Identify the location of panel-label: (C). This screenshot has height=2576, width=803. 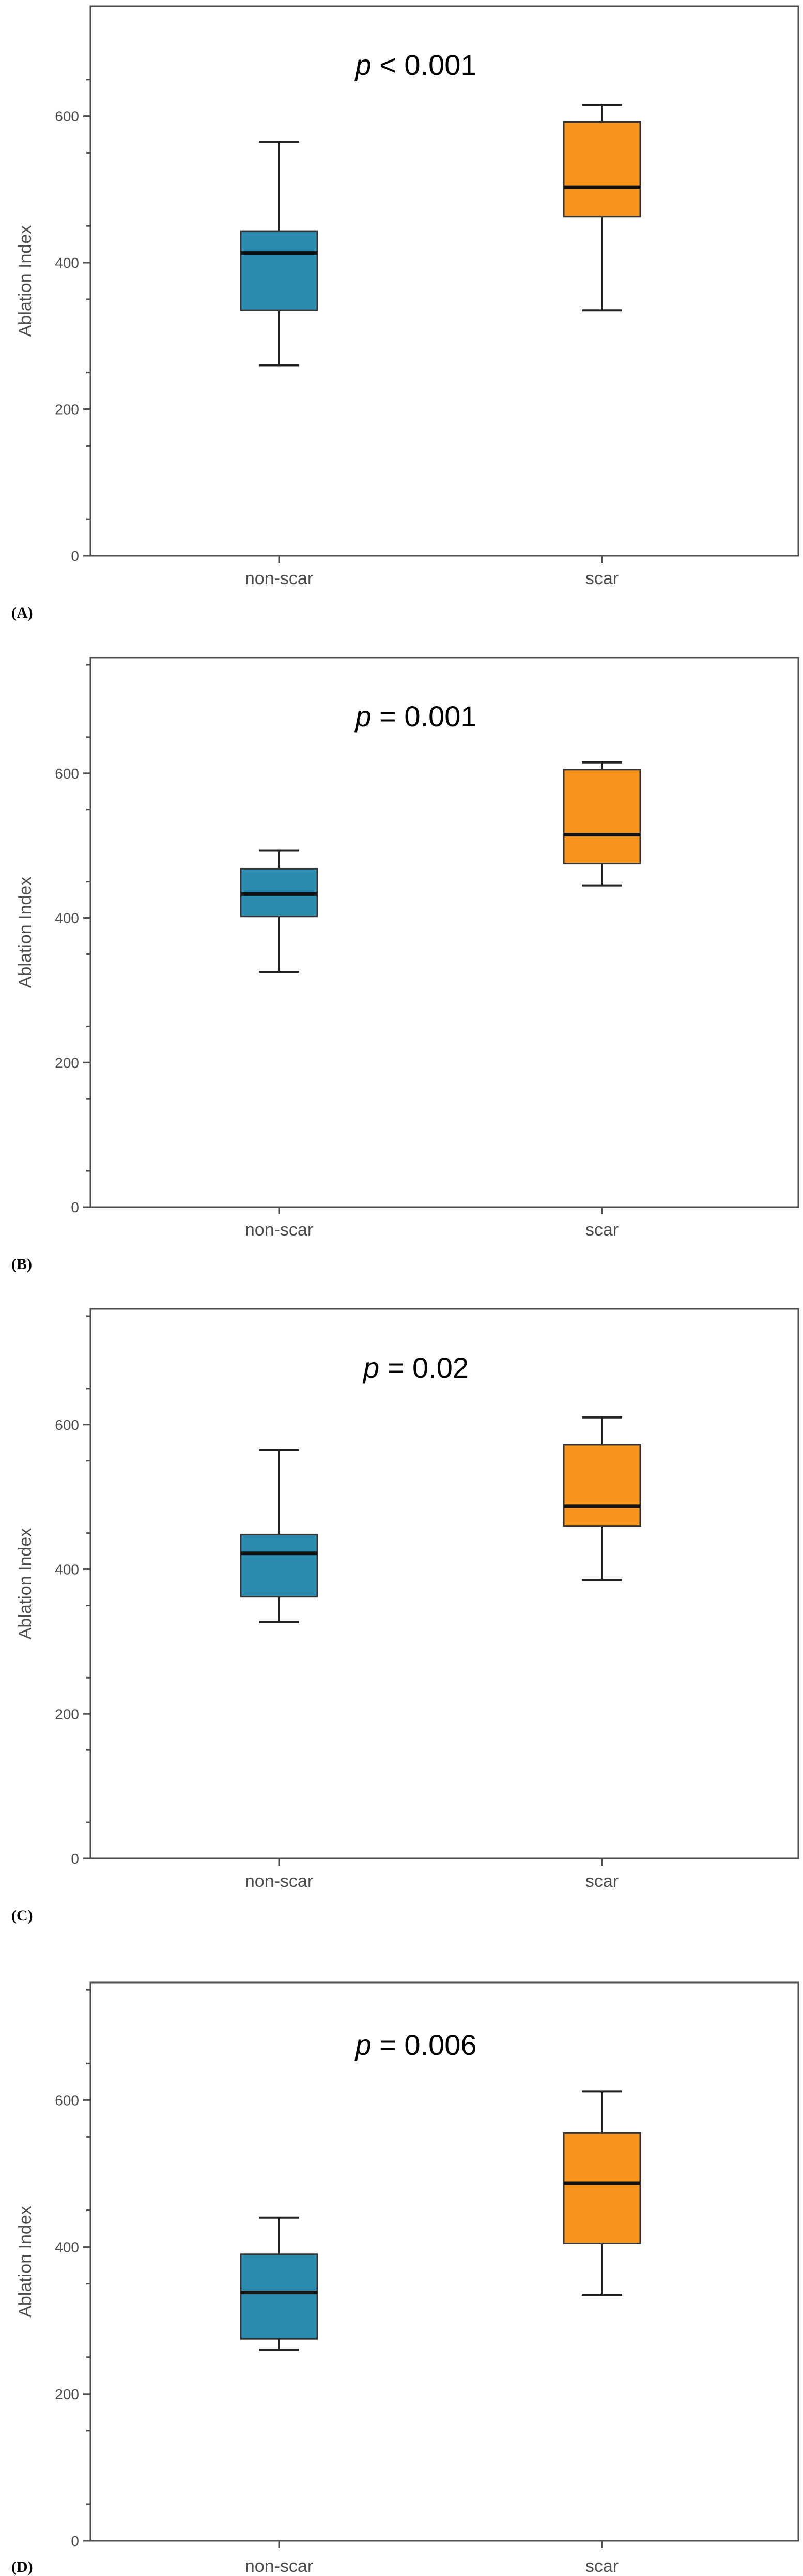
(22, 1915).